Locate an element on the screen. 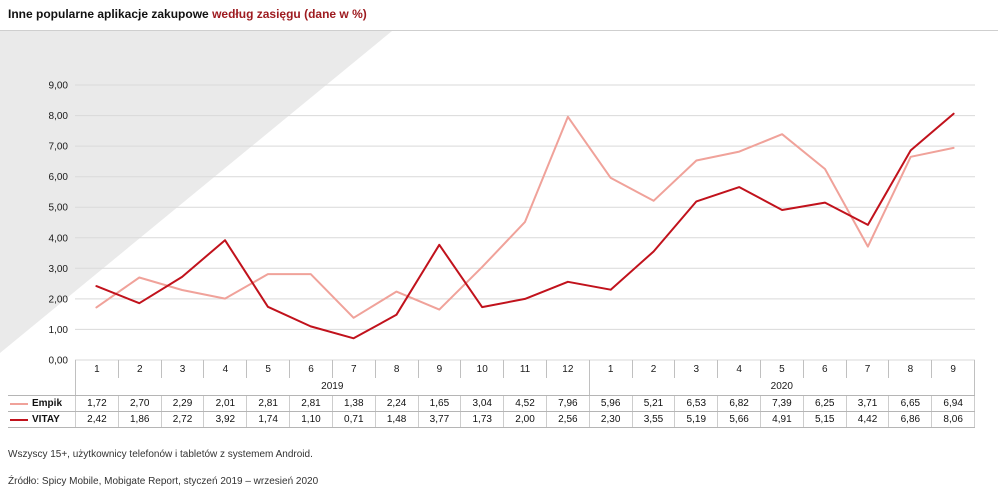  table-value: 5,96 is located at coordinates (611, 403).